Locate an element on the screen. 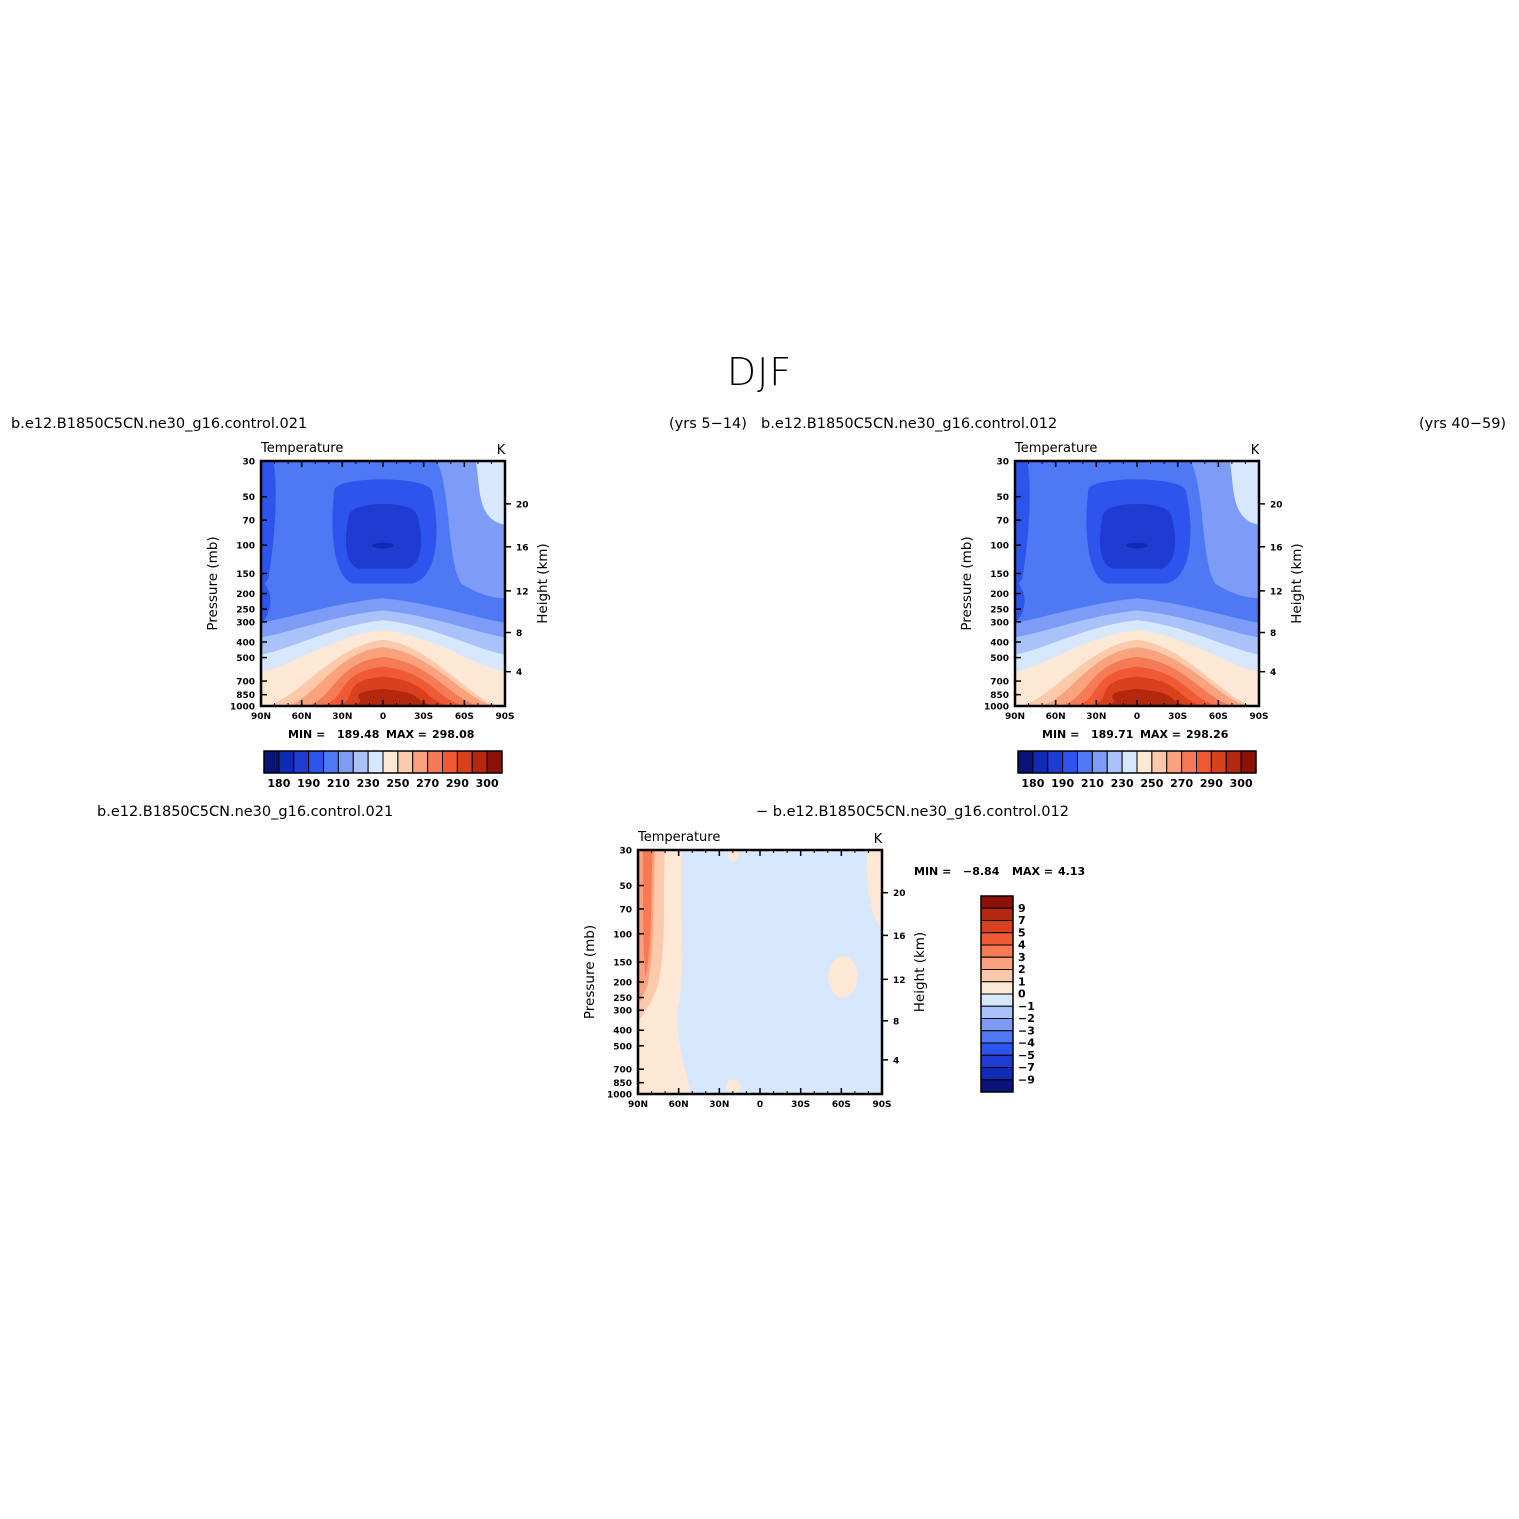 The width and height of the screenshot is (1519, 1519). colorbar-tick-label: −9 is located at coordinates (1026, 1079).